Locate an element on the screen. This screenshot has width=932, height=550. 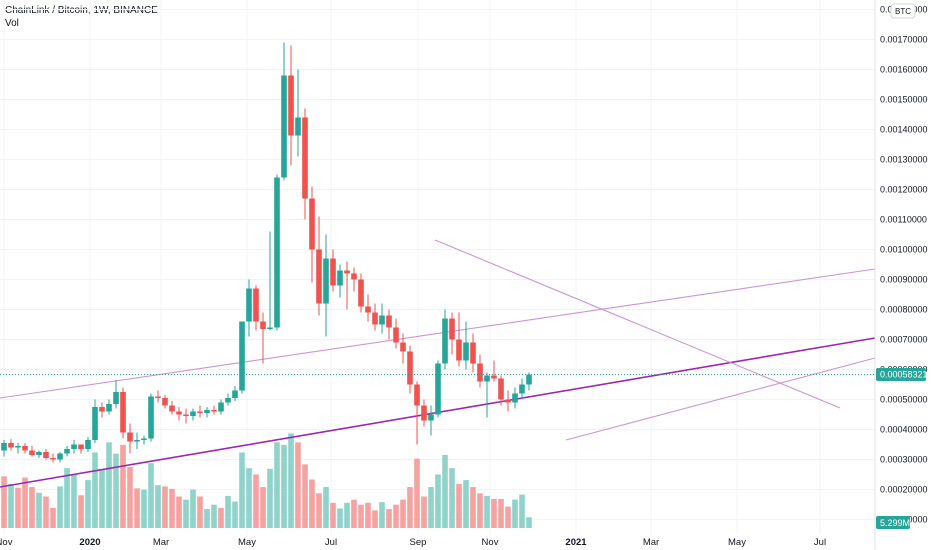
currency-label: BTC is located at coordinates (903, 11).